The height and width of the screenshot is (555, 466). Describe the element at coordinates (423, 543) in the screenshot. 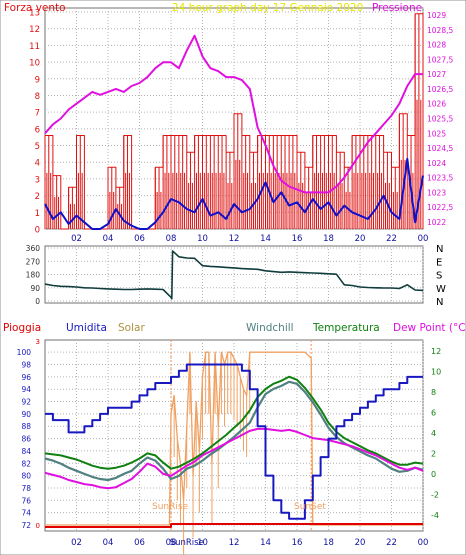

I see `panel3-x-tick-label: 00` at that location.